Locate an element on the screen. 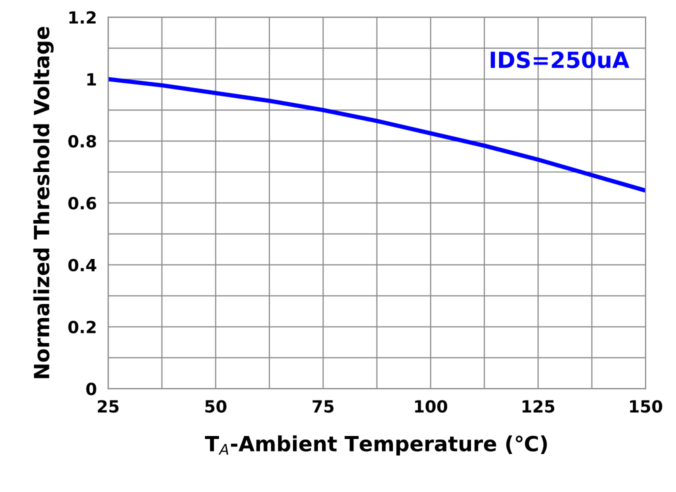 The image size is (676, 492). y-tick-label: 1.2 is located at coordinates (82, 17).